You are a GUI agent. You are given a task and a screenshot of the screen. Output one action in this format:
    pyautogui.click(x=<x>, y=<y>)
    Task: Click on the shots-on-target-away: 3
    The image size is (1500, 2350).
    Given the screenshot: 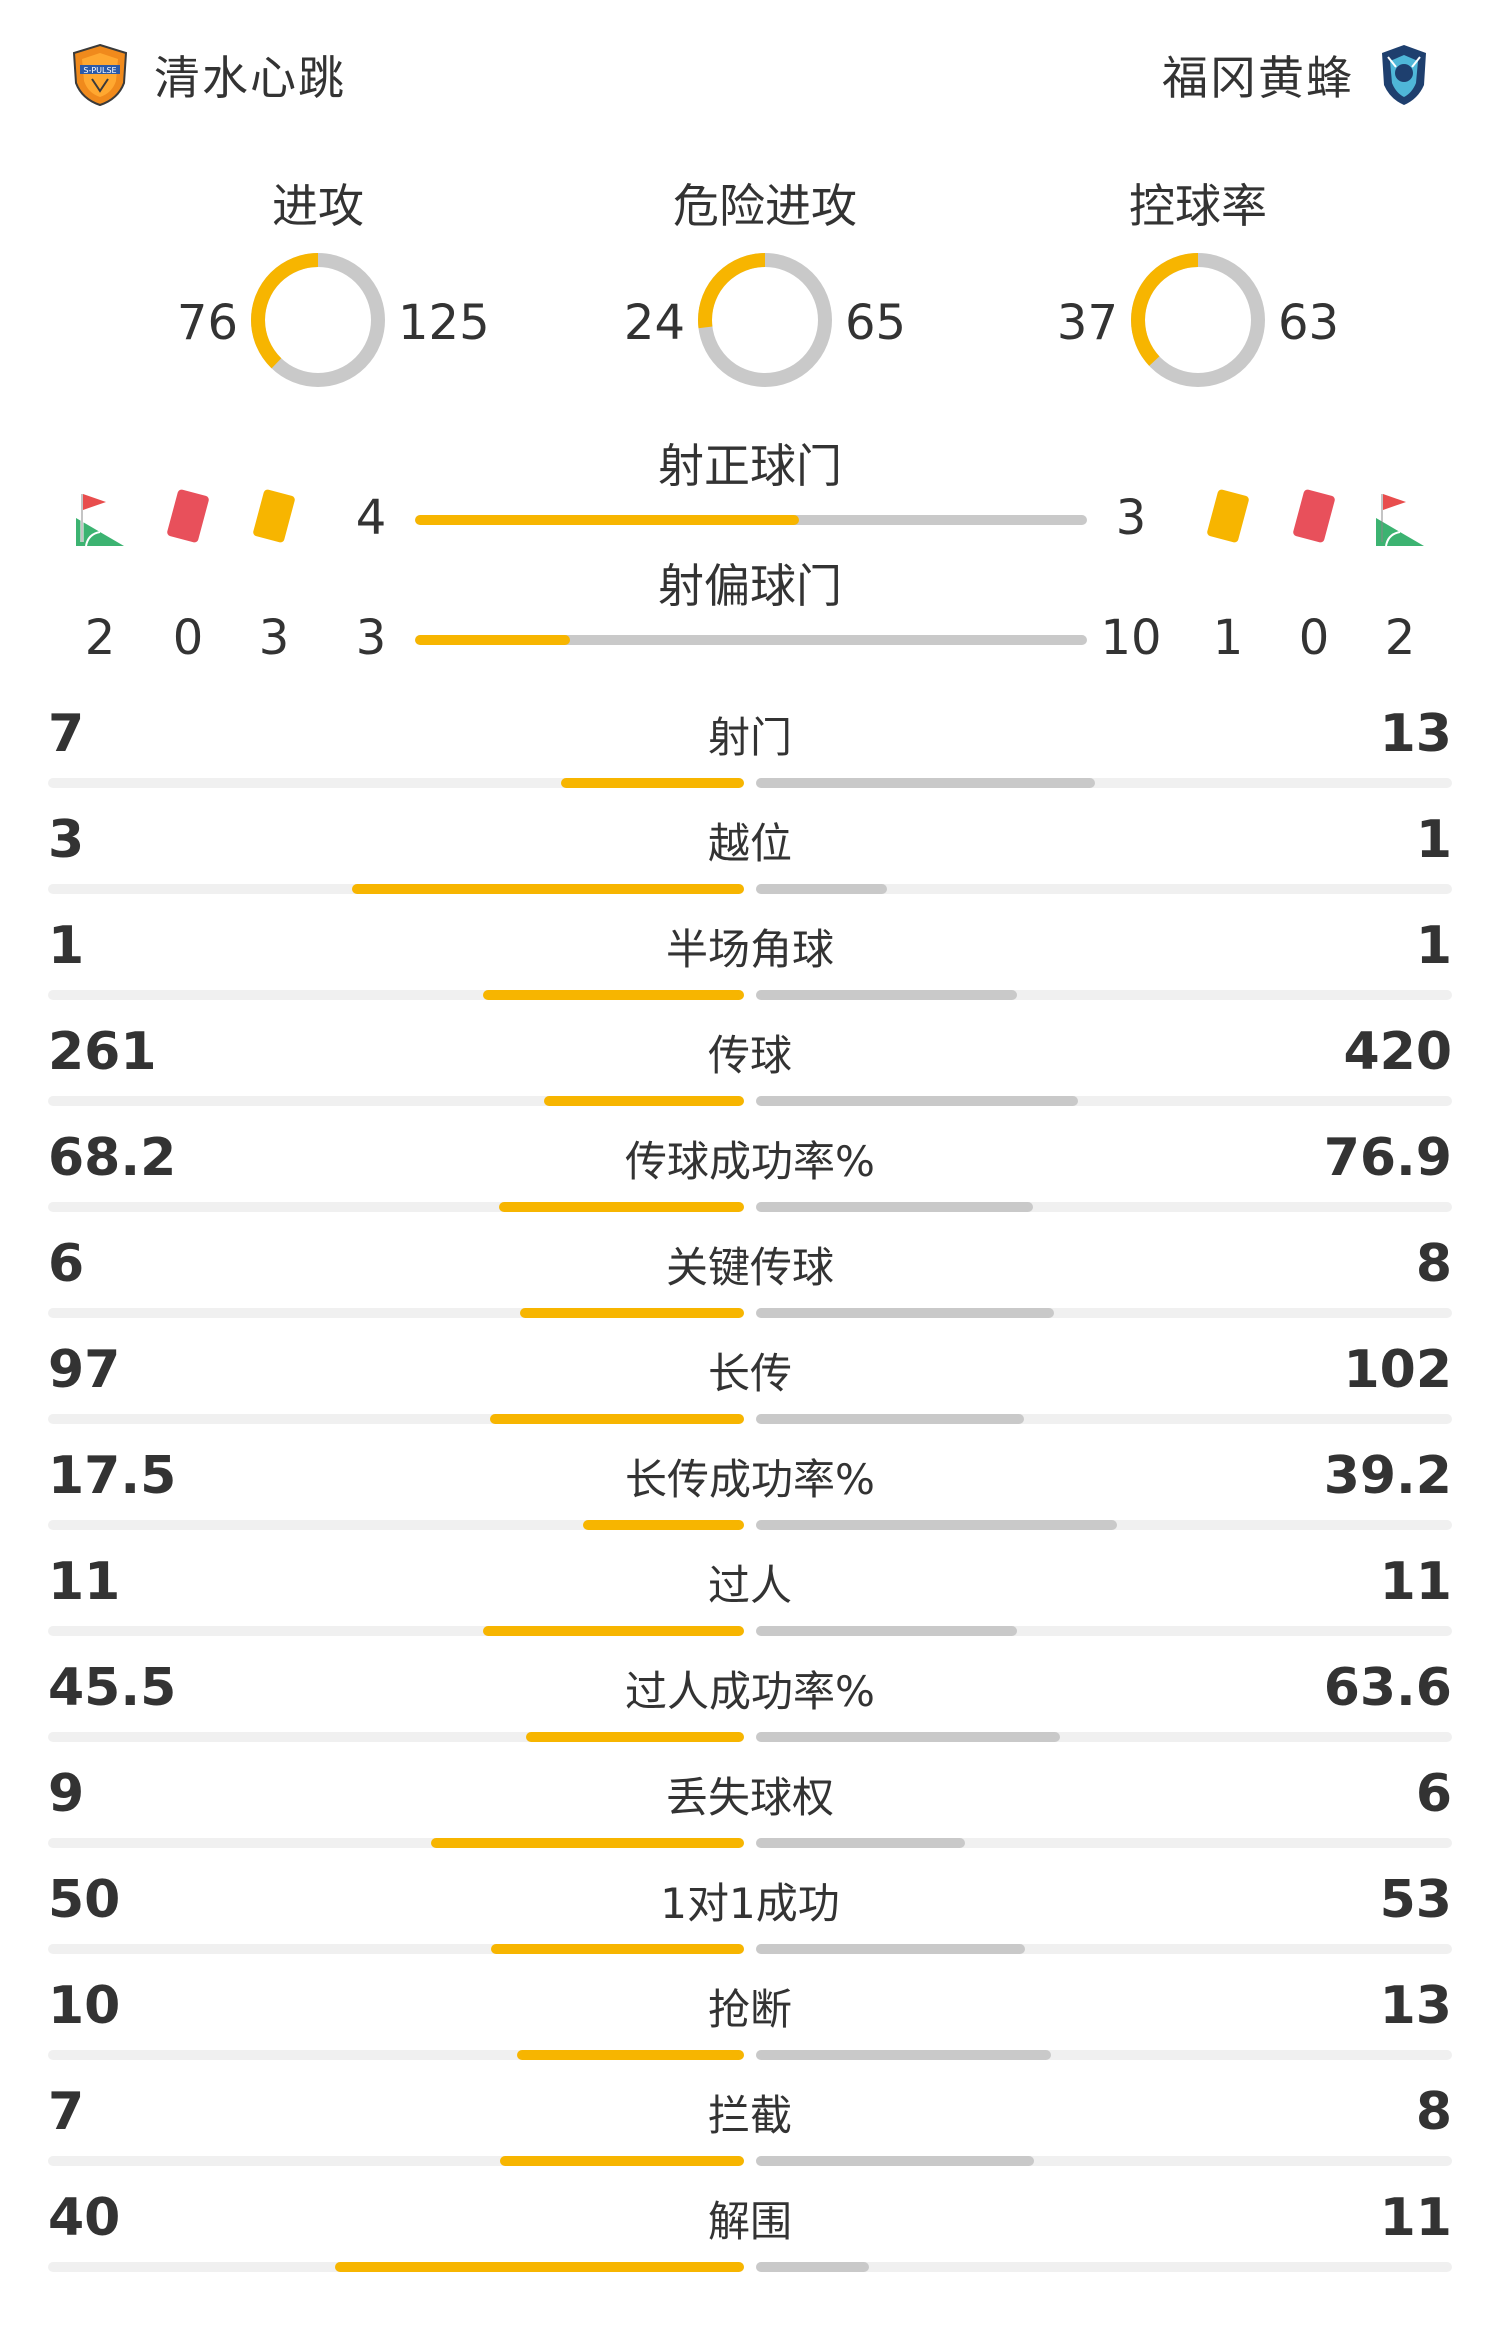 What is the action you would take?
    pyautogui.click(x=1131, y=518)
    